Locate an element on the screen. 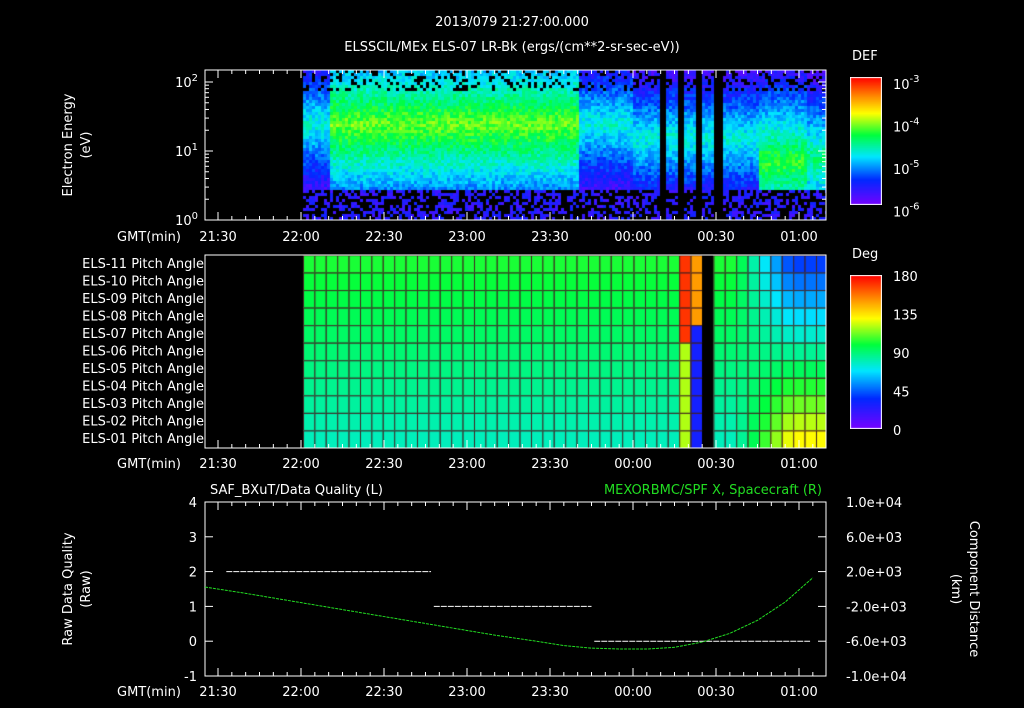  distance-tick-label: -1.0e+04 is located at coordinates (876, 677).